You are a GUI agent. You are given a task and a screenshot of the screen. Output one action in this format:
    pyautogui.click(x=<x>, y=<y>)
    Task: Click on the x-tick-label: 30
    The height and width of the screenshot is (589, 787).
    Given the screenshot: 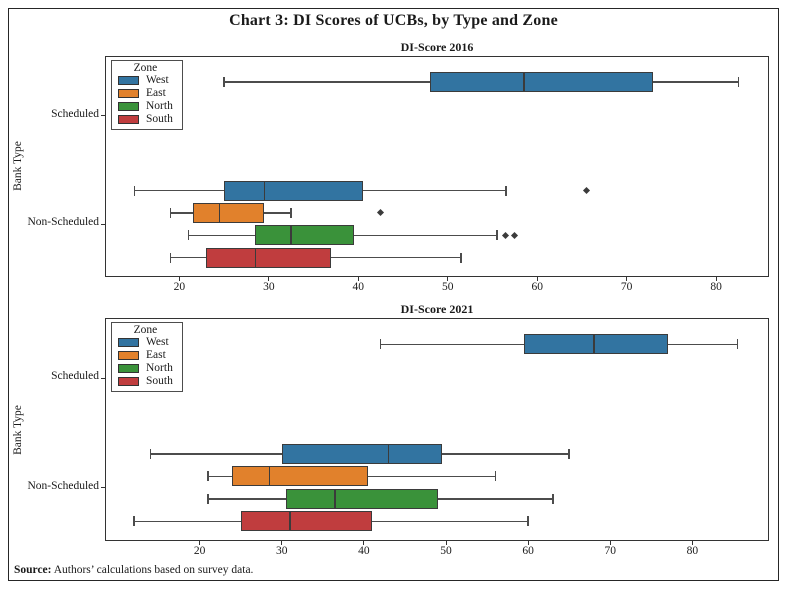 What is the action you would take?
    pyautogui.click(x=282, y=551)
    